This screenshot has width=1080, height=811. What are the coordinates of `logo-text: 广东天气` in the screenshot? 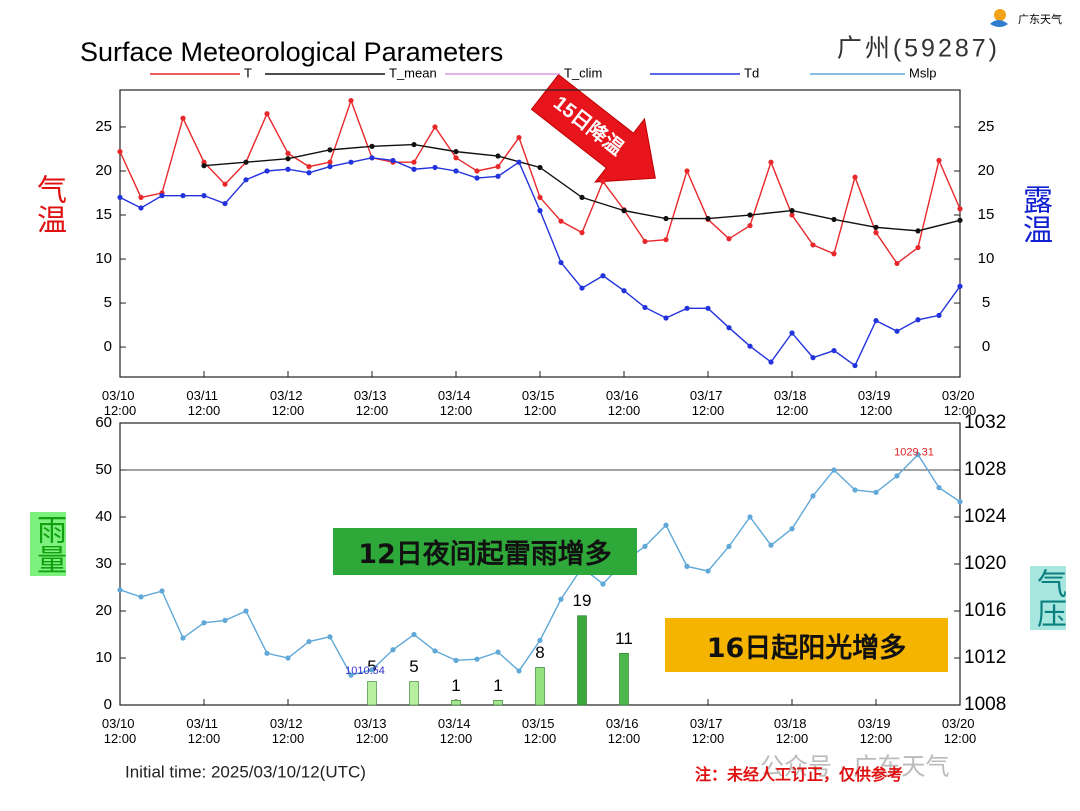 It's located at (1040, 19).